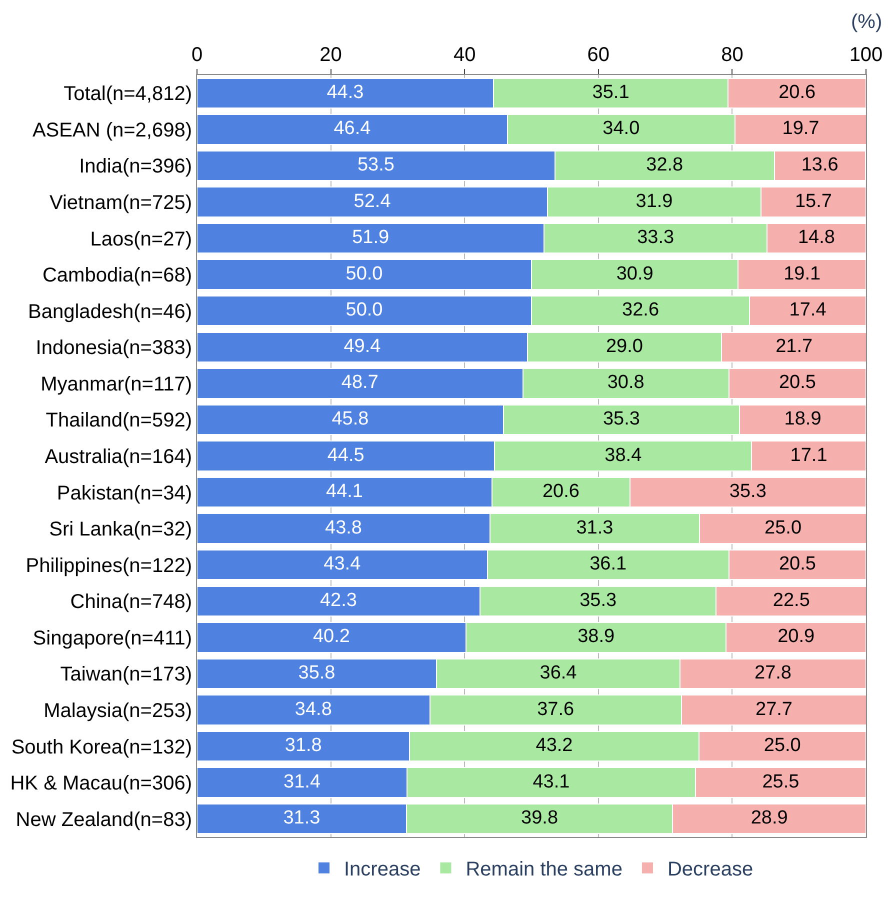 Image resolution: width=893 pixels, height=897 pixels. What do you see at coordinates (819, 165) in the screenshot?
I see `data-label: 13.6` at bounding box center [819, 165].